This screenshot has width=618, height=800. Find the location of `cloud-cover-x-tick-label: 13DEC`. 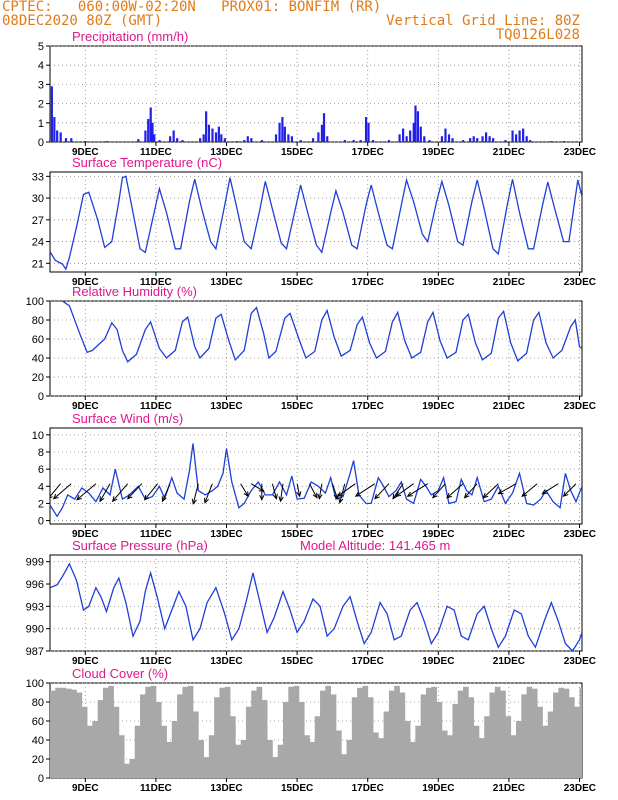

cloud-cover-x-tick-label: 13DEC is located at coordinates (226, 788).